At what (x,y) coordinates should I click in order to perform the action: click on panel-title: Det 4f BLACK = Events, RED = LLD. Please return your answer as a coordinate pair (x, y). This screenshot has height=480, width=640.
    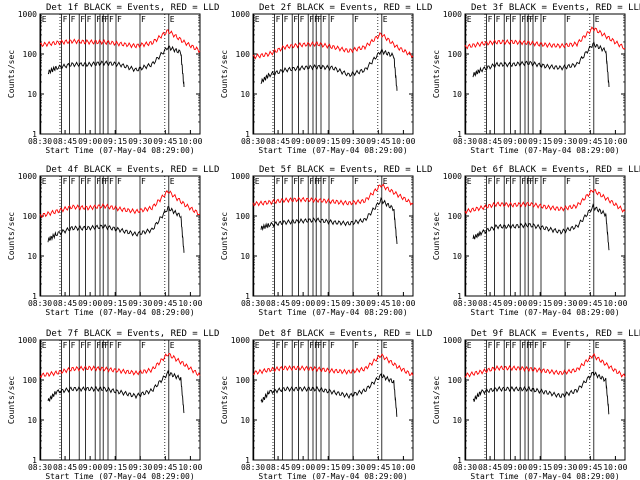
    Looking at the image, I should click on (132, 170).